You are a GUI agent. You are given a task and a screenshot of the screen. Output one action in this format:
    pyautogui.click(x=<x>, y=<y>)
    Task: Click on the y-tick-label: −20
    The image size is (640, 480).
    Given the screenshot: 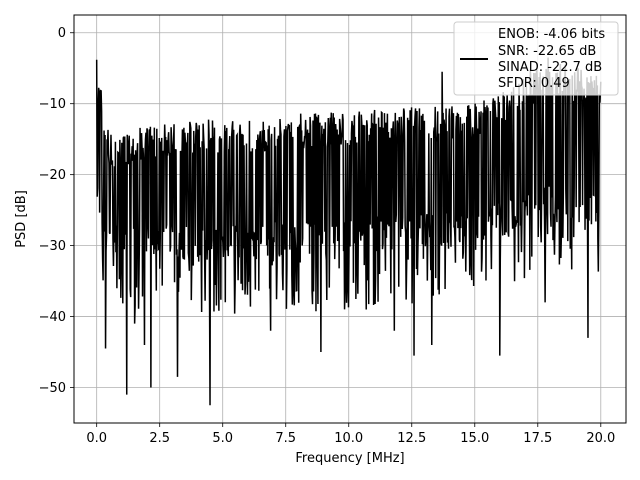 What is the action you would take?
    pyautogui.click(x=52, y=175)
    